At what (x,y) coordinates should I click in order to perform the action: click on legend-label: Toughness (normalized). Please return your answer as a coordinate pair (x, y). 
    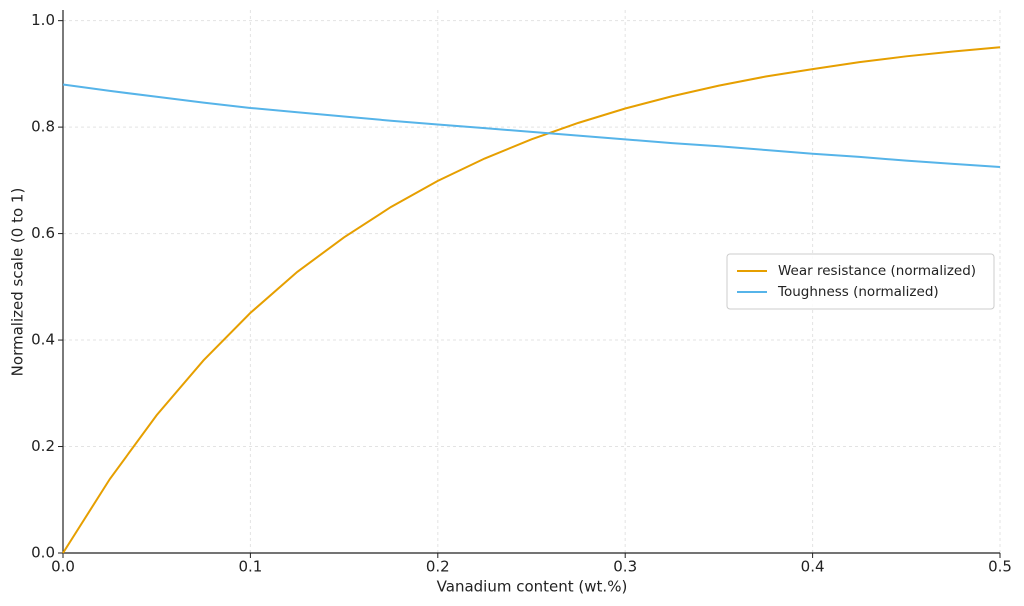
    Looking at the image, I should click on (858, 292).